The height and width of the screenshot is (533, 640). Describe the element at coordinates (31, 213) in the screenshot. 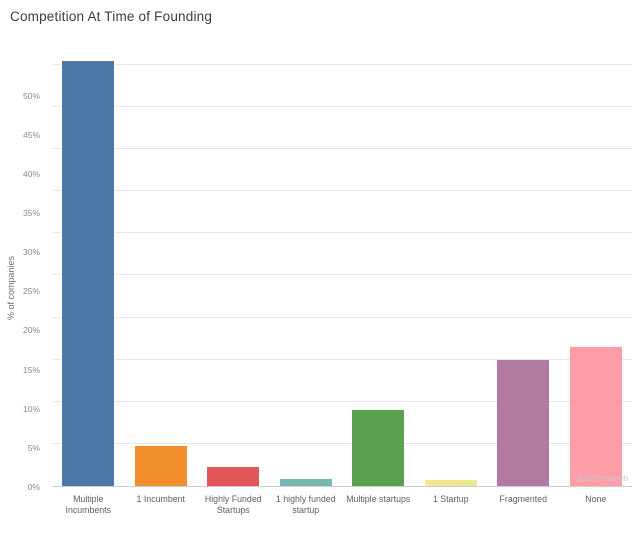

I see `y-tick-label: 35%` at that location.